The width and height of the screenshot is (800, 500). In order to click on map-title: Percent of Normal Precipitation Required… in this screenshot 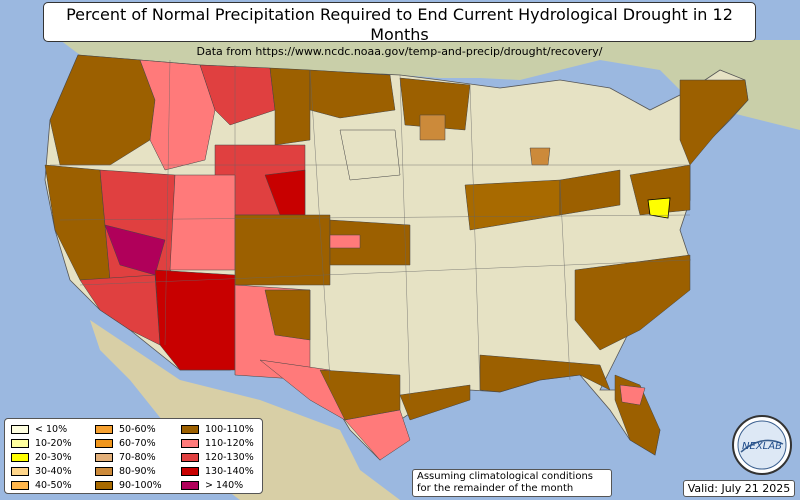, I will do `click(399, 24)`.